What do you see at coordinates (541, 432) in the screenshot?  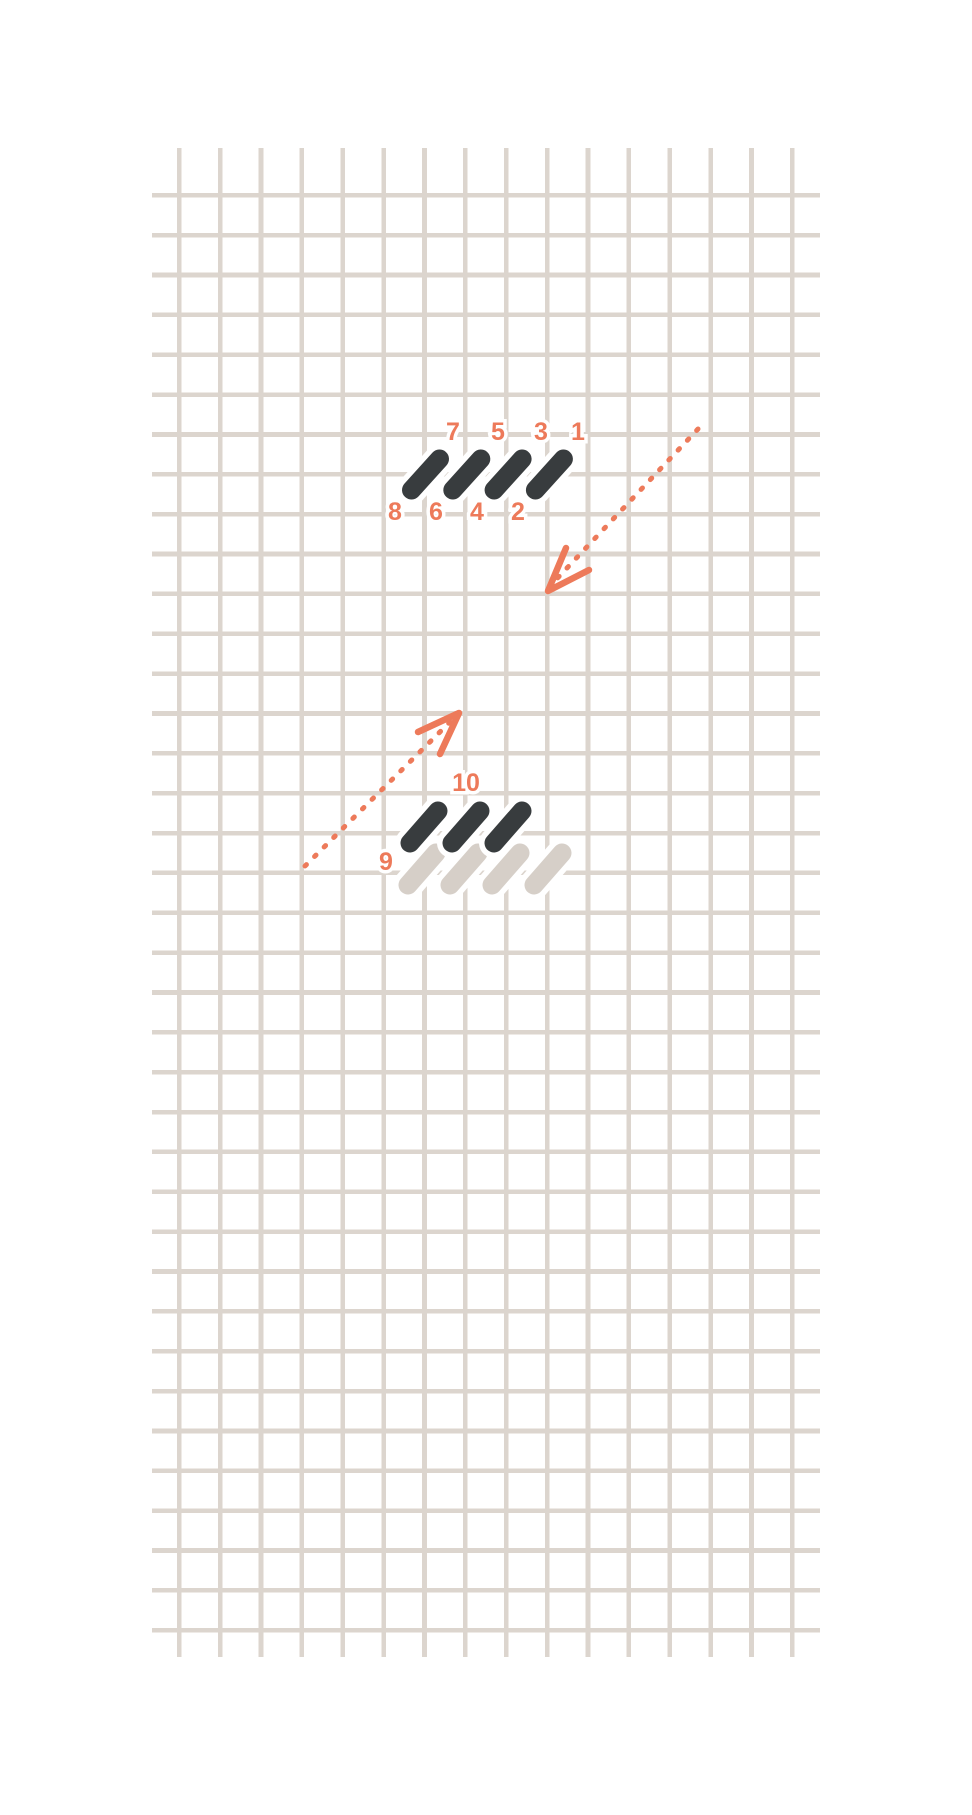 I see `stitch-number-label: 3` at bounding box center [541, 432].